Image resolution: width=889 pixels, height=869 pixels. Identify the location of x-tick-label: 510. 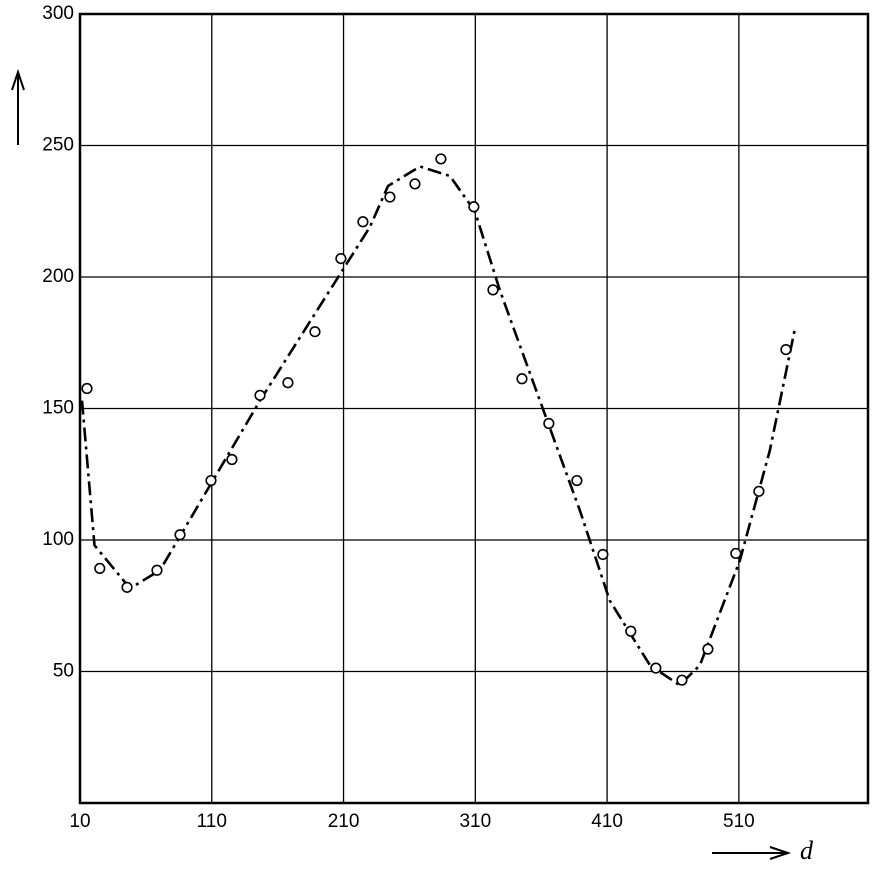
(739, 821).